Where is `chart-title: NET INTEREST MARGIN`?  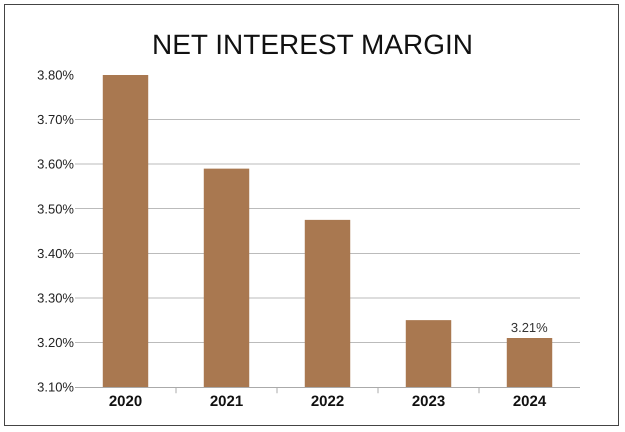 chart-title: NET INTEREST MARGIN is located at coordinates (313, 44).